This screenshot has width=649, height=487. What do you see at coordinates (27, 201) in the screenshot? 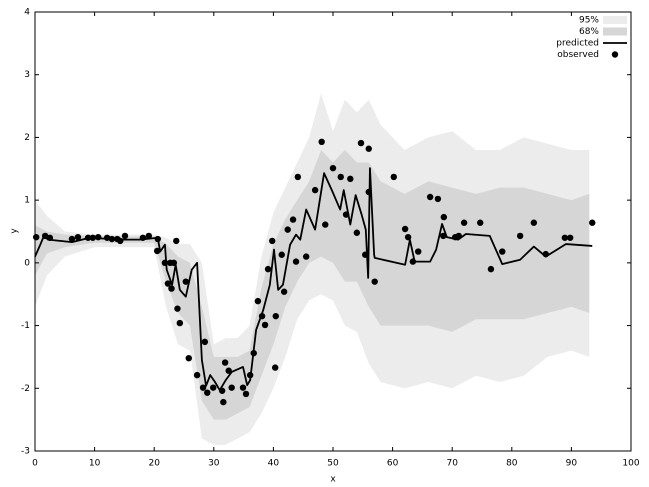
I see `y-tick-label: 1` at bounding box center [27, 201].